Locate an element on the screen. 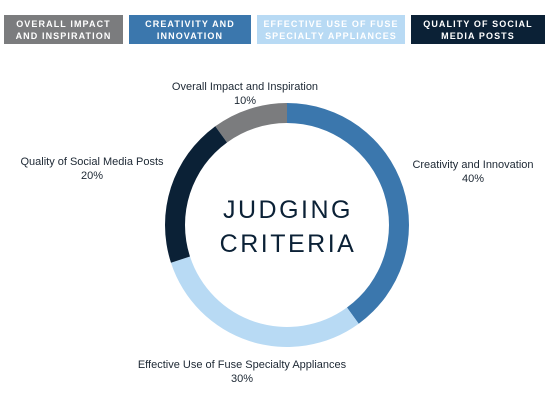 This screenshot has height=413, width=551. slice-label-social-media: Quality of Social Media Posts 20% is located at coordinates (92, 169).